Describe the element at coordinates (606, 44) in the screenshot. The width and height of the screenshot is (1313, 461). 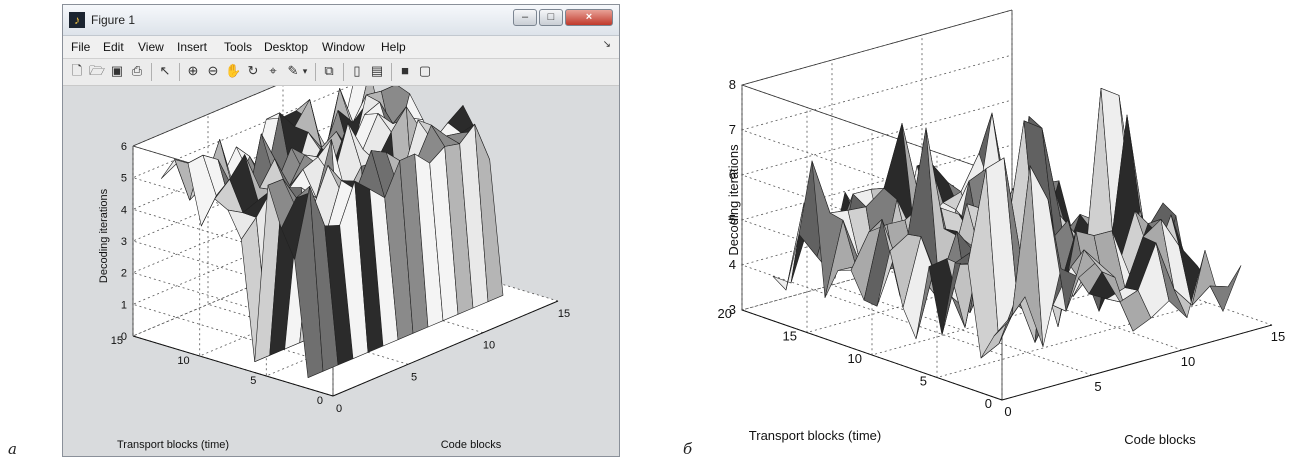
I see `menu-dock-arrow-icon: ↘` at that location.